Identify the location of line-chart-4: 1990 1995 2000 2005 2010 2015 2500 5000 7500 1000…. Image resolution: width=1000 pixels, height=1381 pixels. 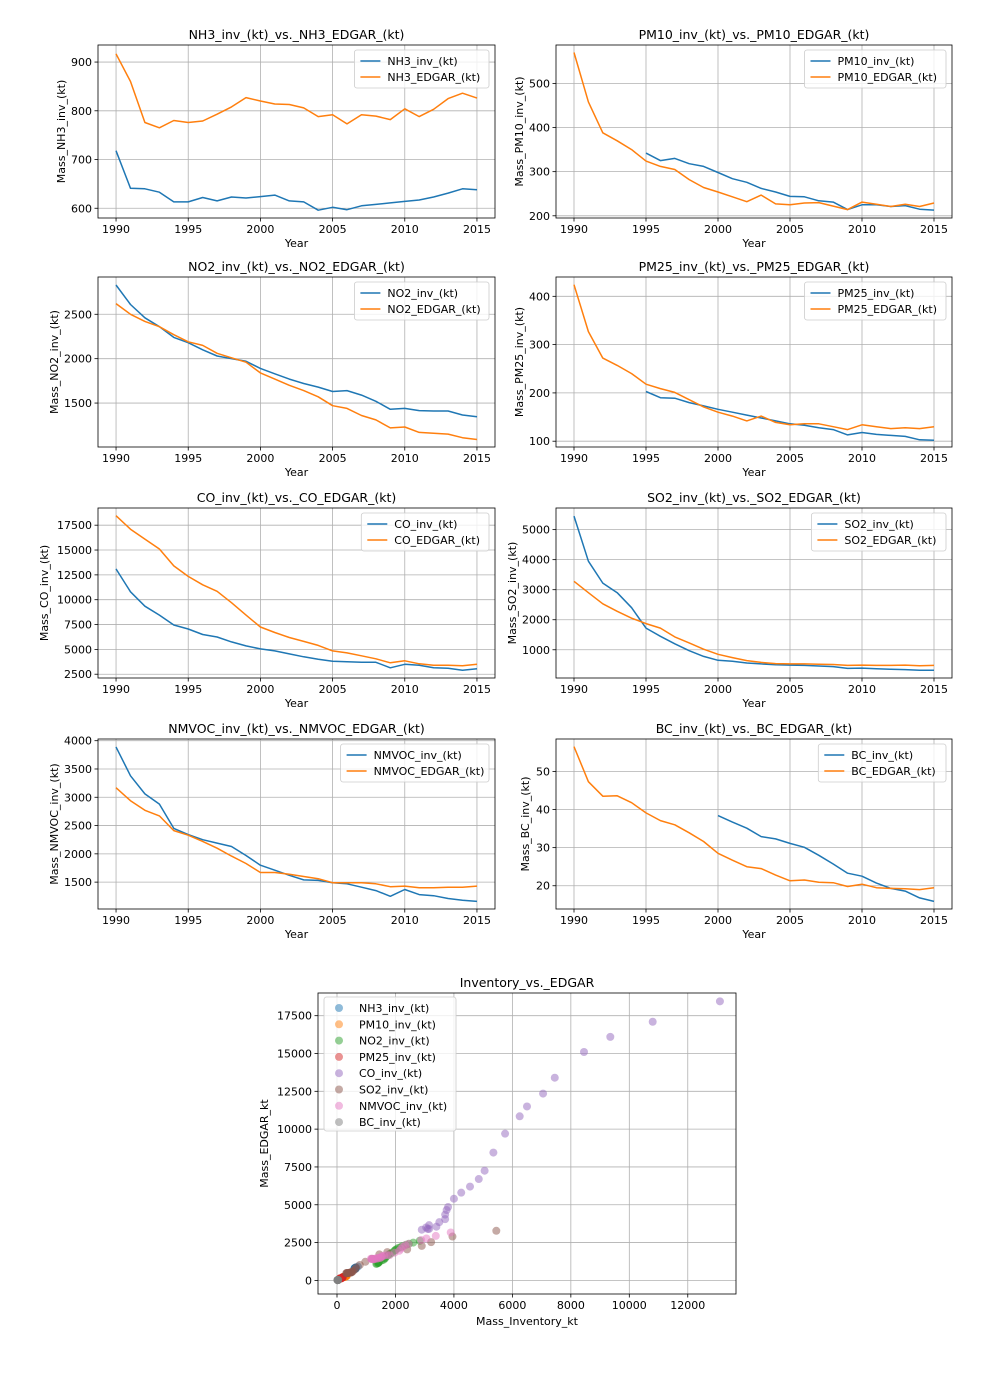
(267, 600).